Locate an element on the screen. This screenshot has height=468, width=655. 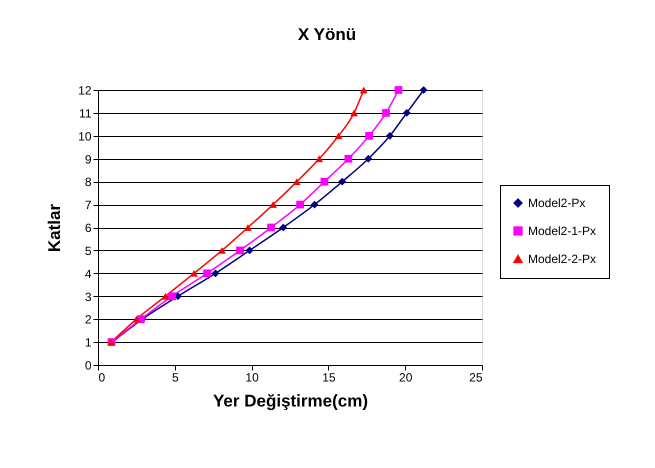
x-axis-title: Yer Değiştirme(cm) is located at coordinates (290, 401).